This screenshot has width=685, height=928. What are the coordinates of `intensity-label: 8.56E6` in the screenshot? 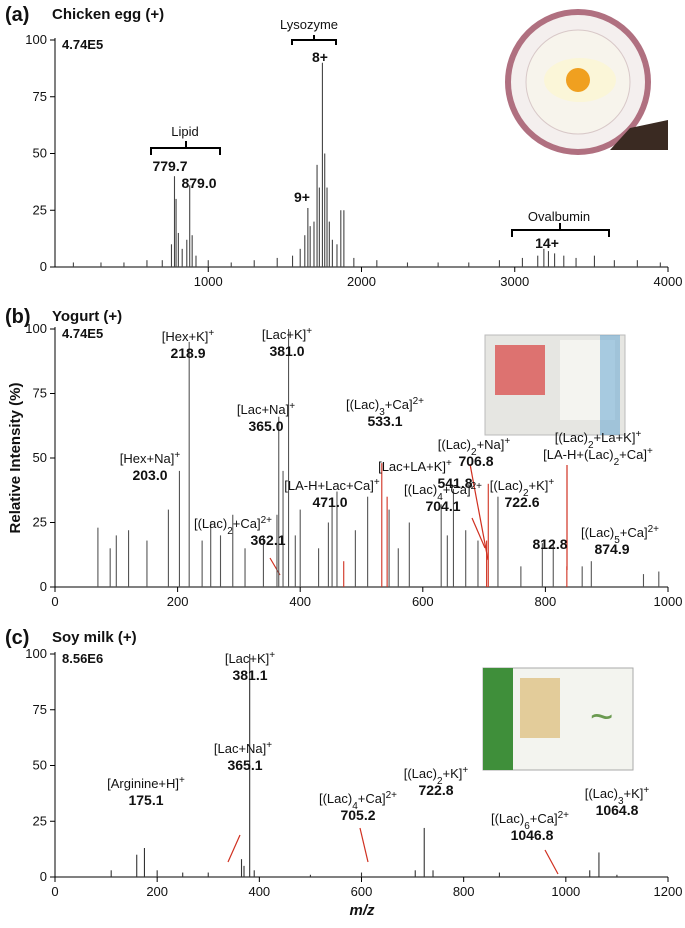 It's located at (82, 658).